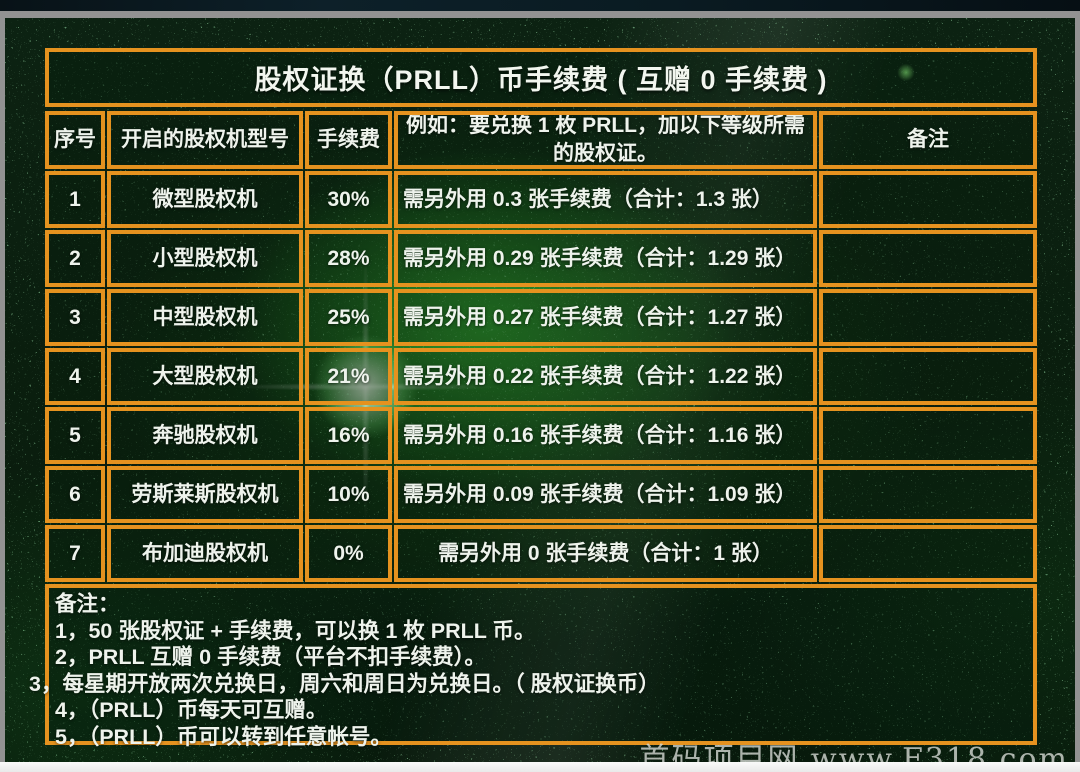 The height and width of the screenshot is (772, 1080). Describe the element at coordinates (344, 683) in the screenshot. I see `note-item-3: 3，每星期开放两次兑换日，周六和周日为兑换日。（ 股权证换币）` at that location.